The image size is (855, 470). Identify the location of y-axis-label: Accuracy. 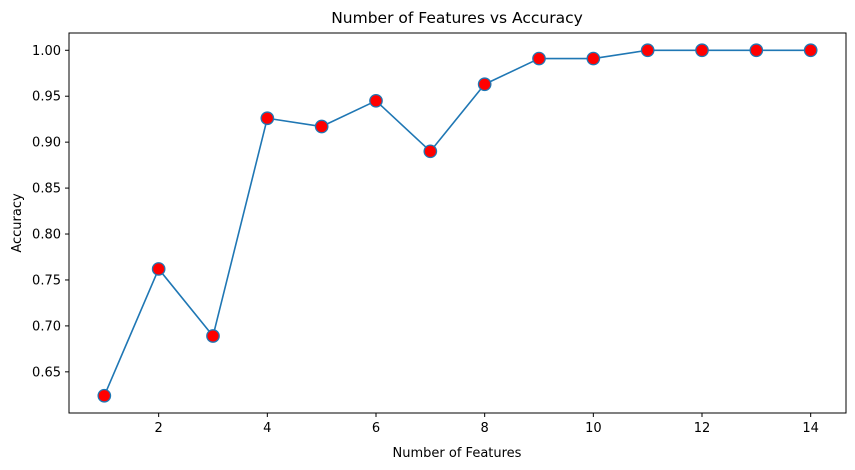
(17, 223).